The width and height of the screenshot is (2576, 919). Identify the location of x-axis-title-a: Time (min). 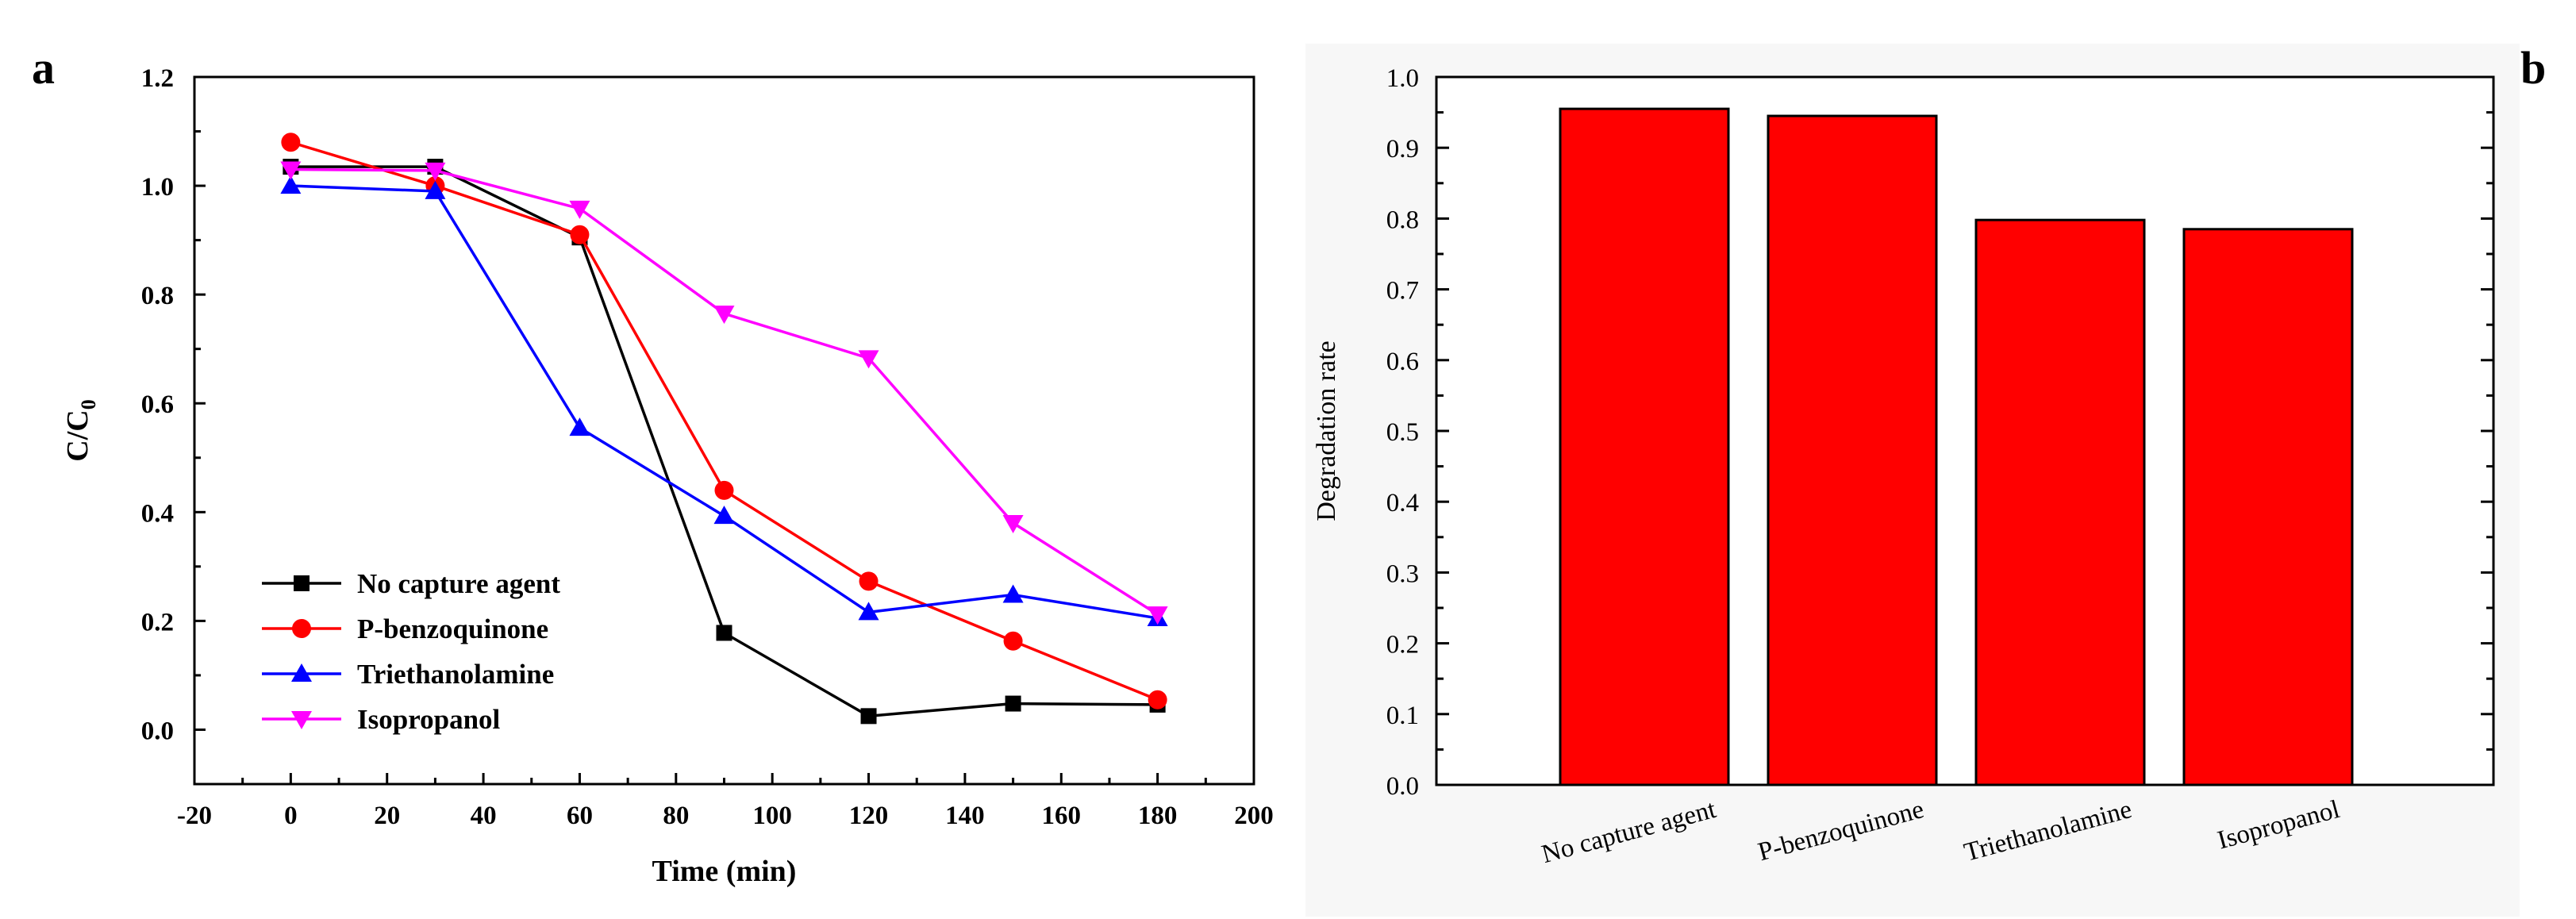
(724, 871).